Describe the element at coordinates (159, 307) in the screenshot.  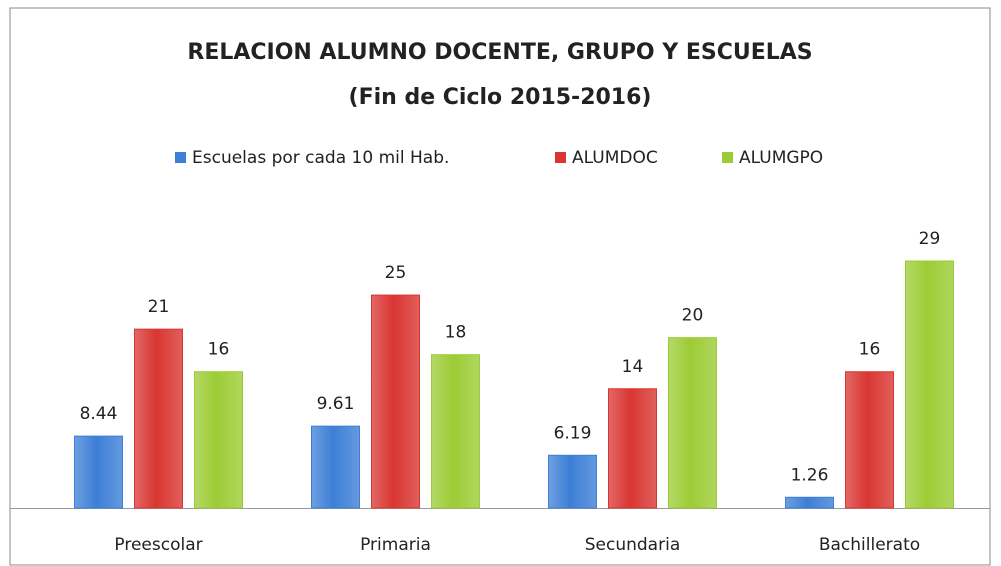
I see `data-label: 21` at that location.